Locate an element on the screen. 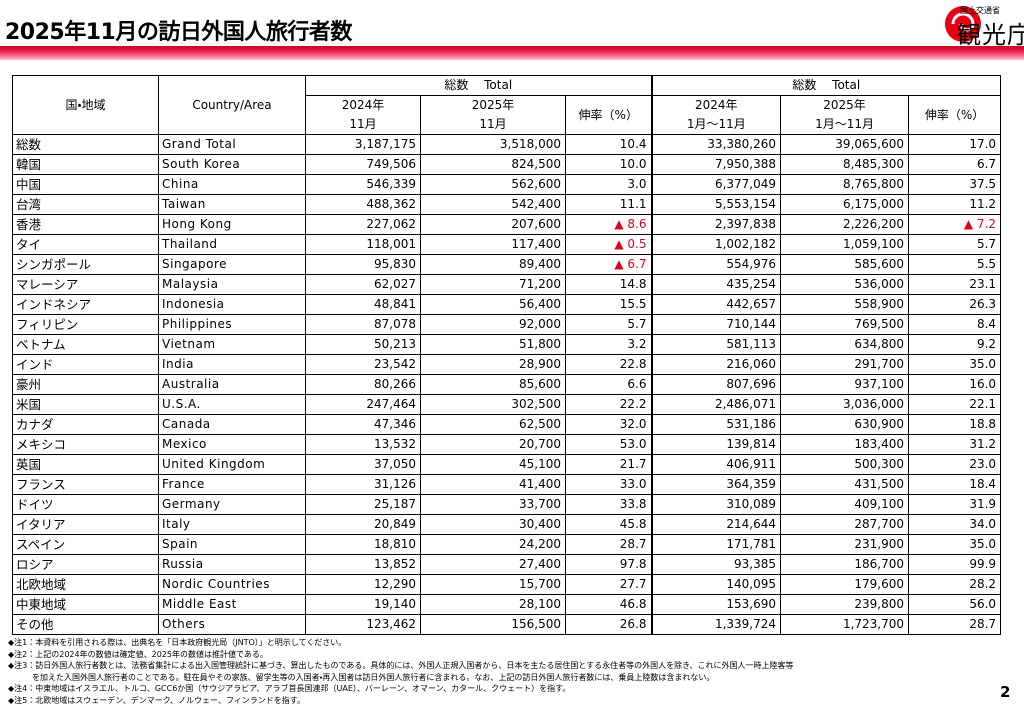  visitors-2024-month: 12,290 is located at coordinates (363, 584).